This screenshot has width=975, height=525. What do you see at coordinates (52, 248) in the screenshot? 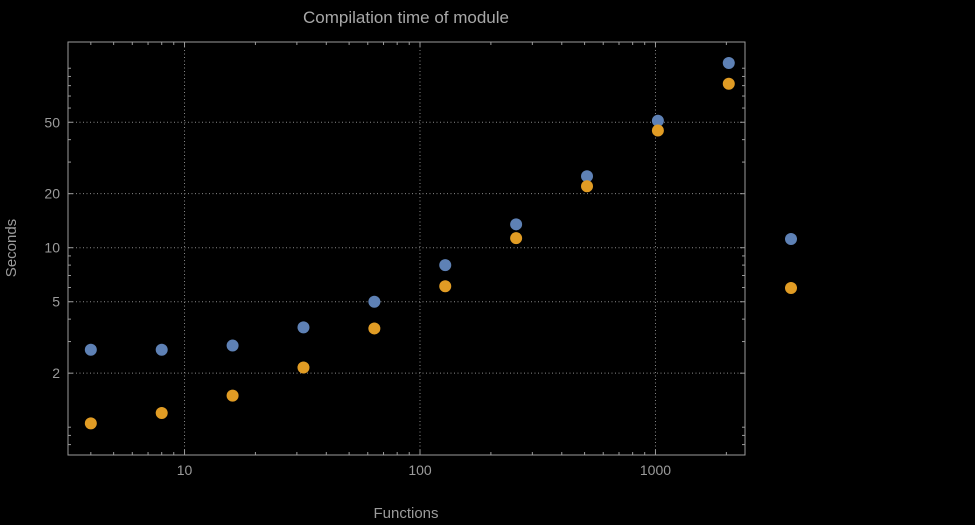
I see `y-tick-label: 10` at bounding box center [52, 248].